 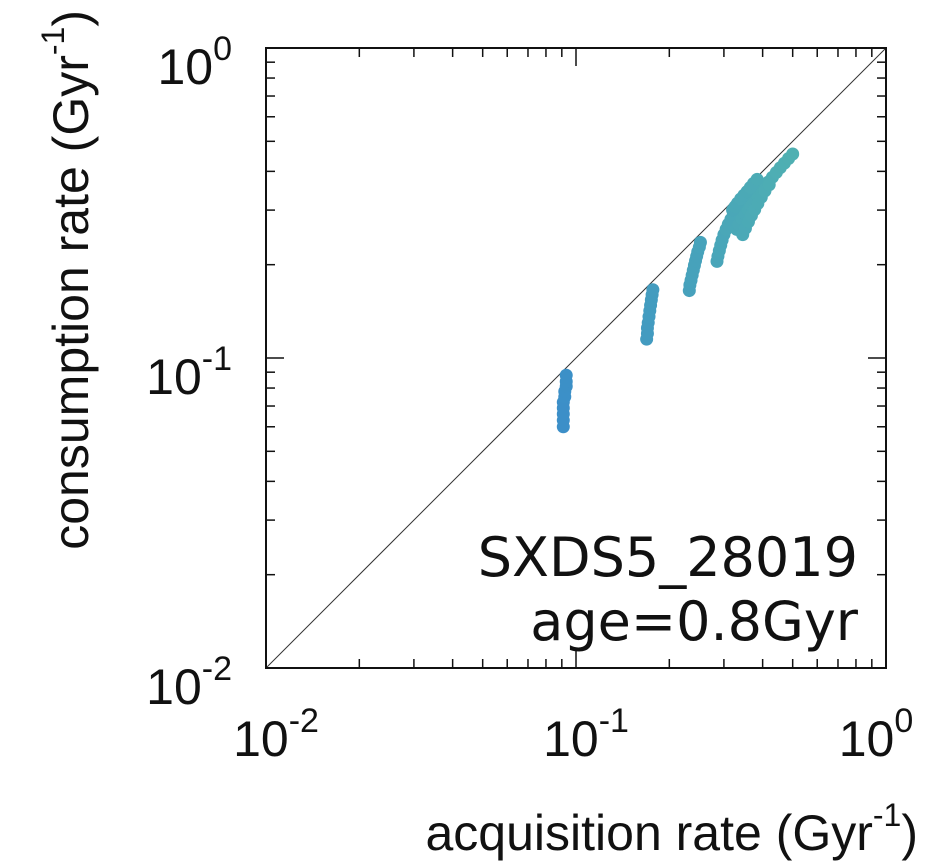 I want to click on y-tick-label-exp: -2, so click(x=217, y=669).